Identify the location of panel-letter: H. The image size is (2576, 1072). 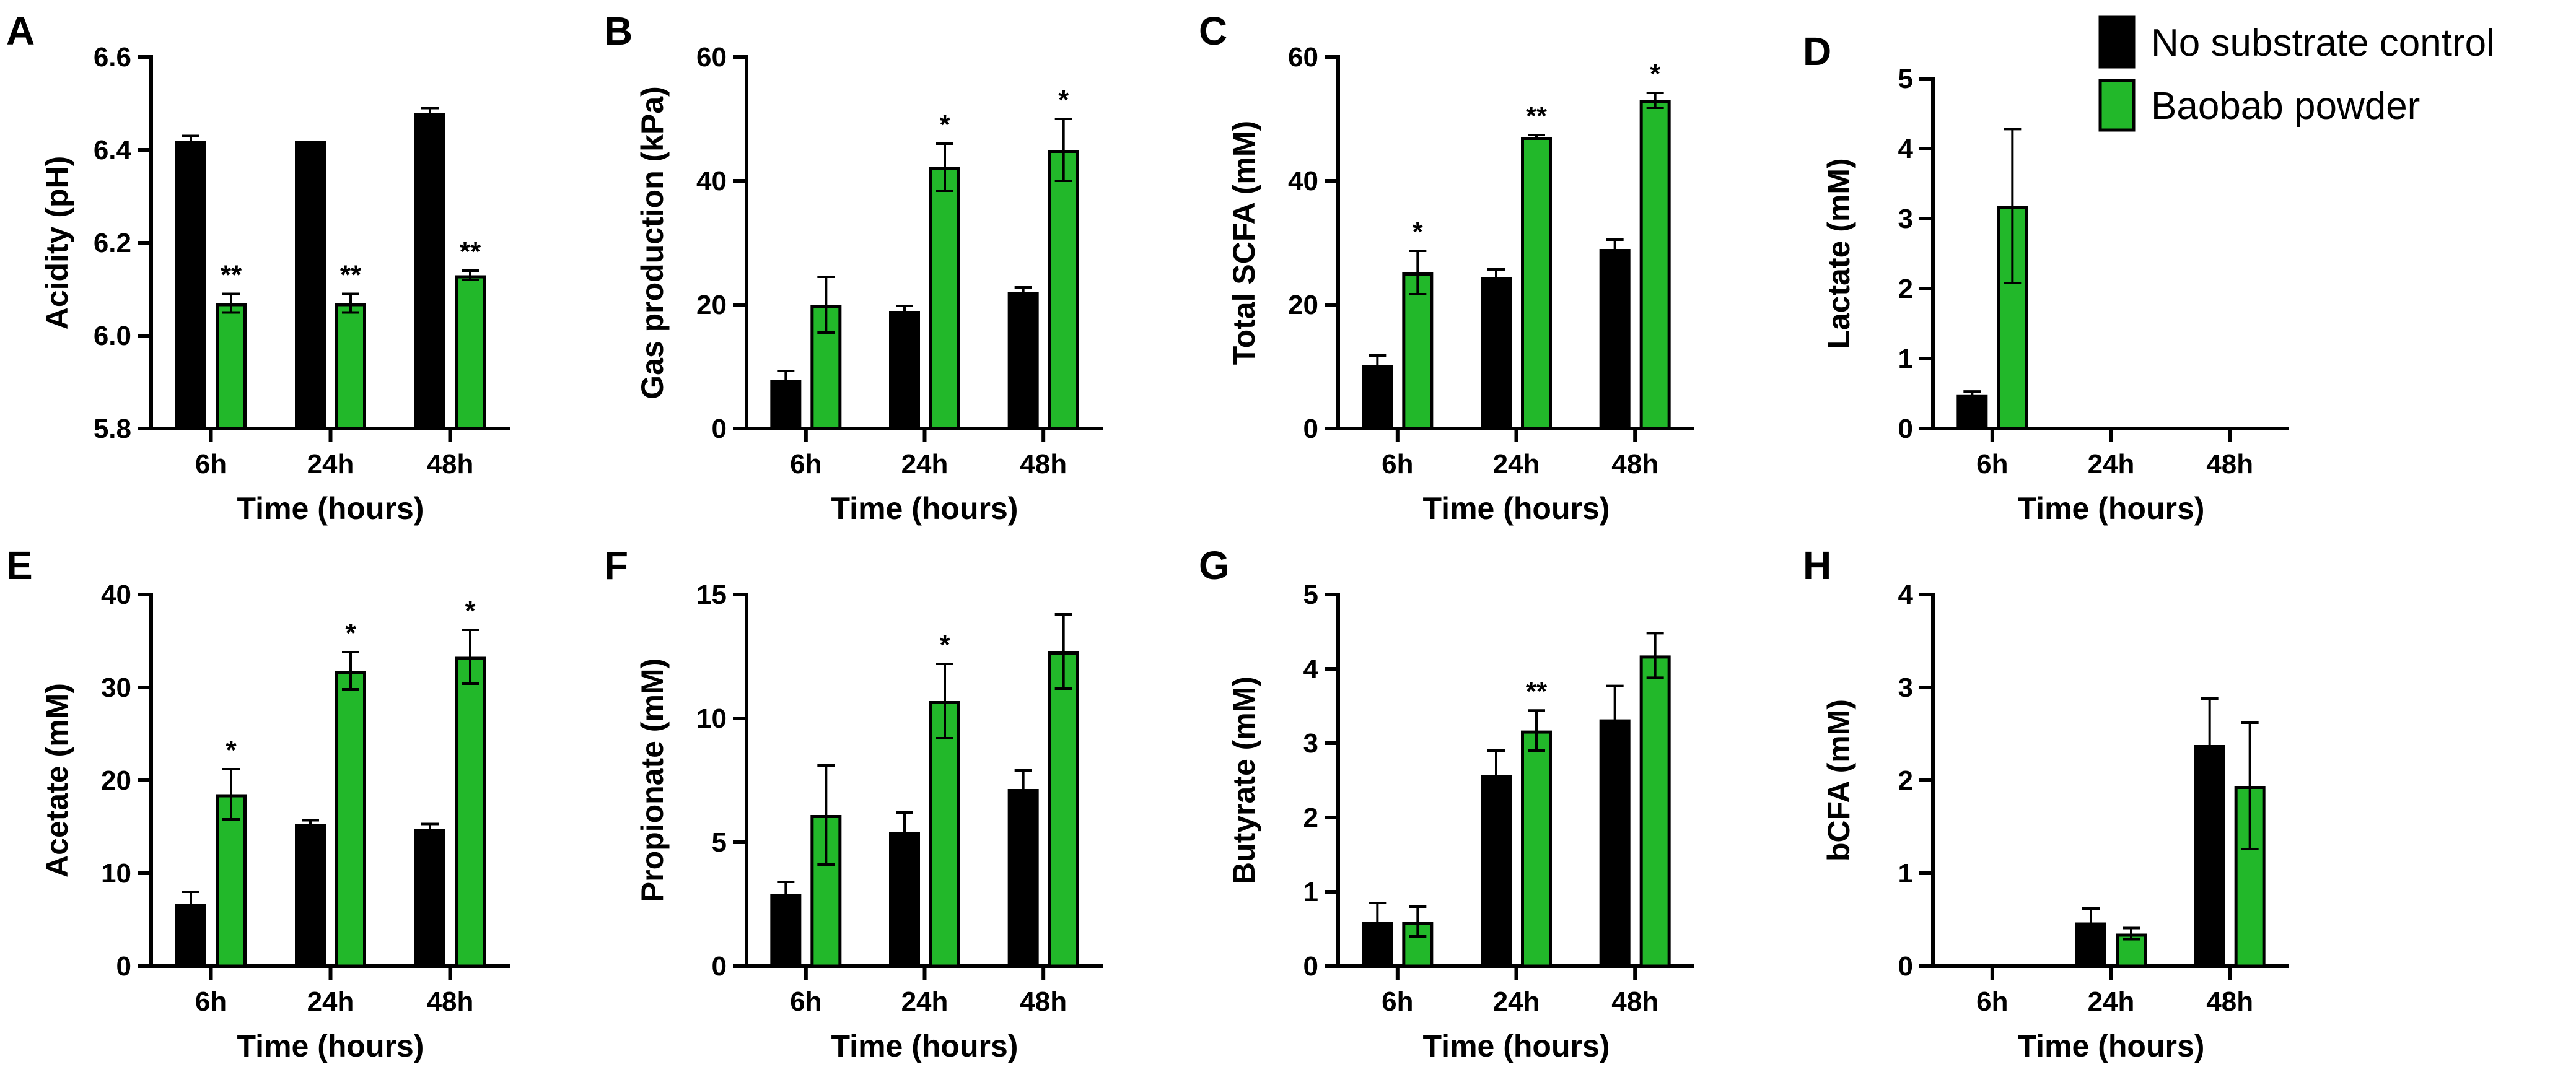
(1817, 565).